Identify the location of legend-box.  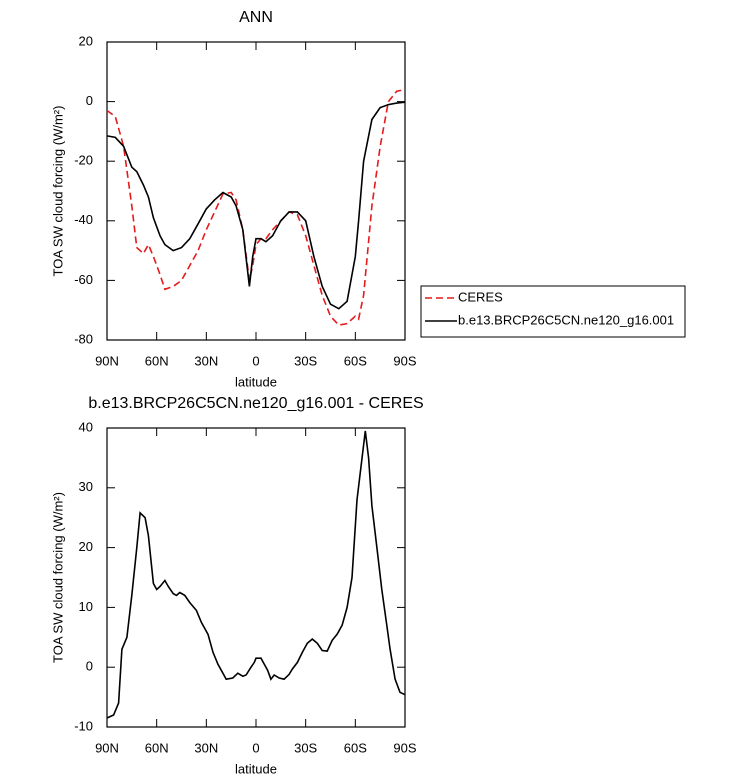
(553, 311).